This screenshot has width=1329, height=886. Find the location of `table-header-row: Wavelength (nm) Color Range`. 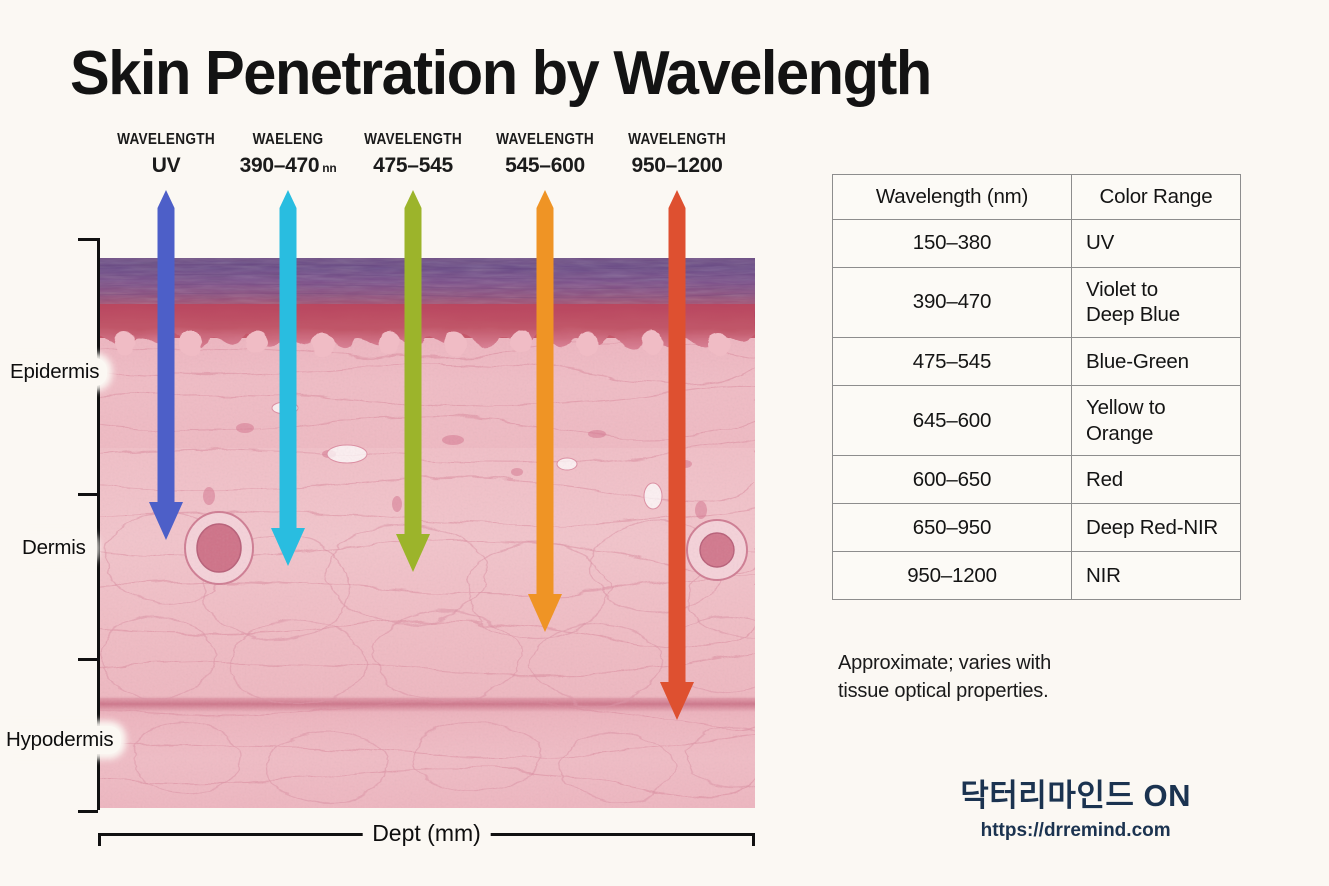

table-header-row: Wavelength (nm) Color Range is located at coordinates (1036, 197).